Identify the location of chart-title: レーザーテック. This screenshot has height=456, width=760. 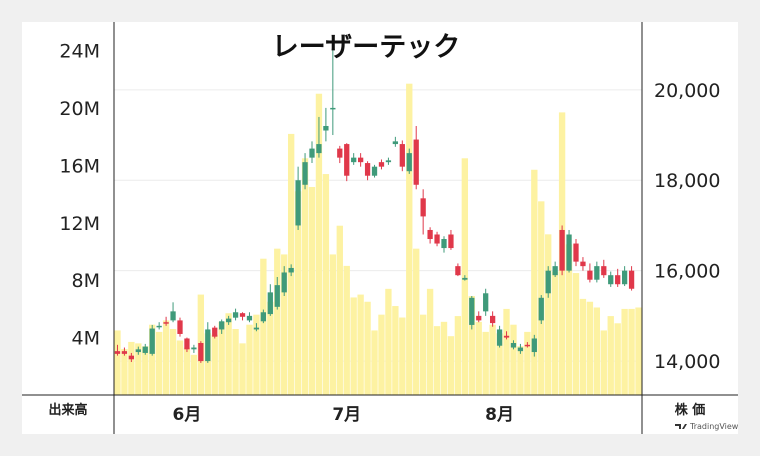
(366, 47).